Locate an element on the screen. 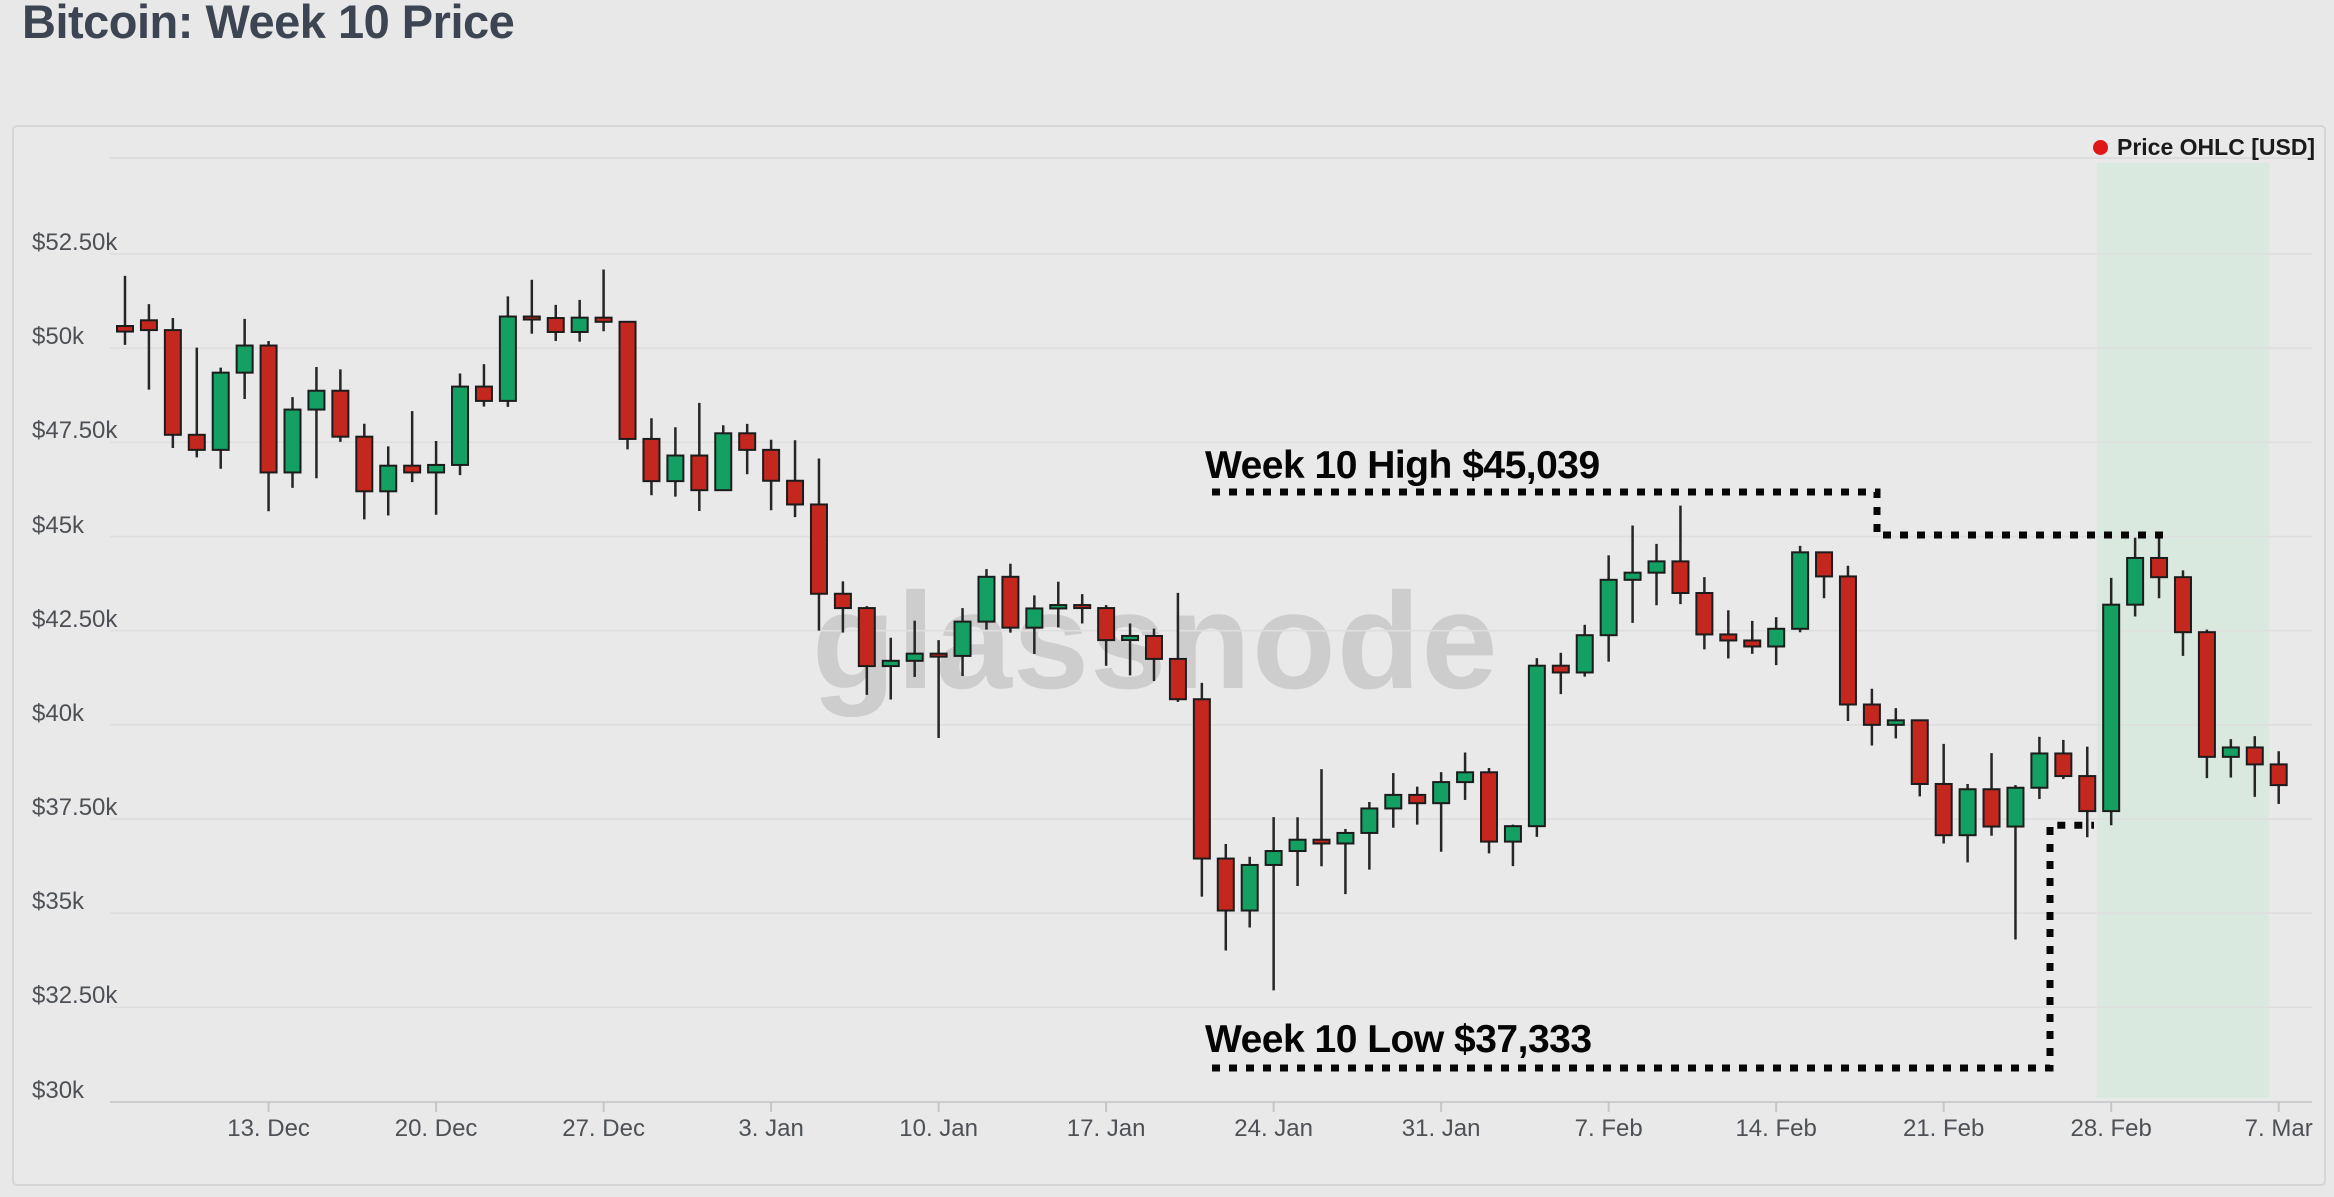  legend: Price OHLC [USD] is located at coordinates (2204, 147).